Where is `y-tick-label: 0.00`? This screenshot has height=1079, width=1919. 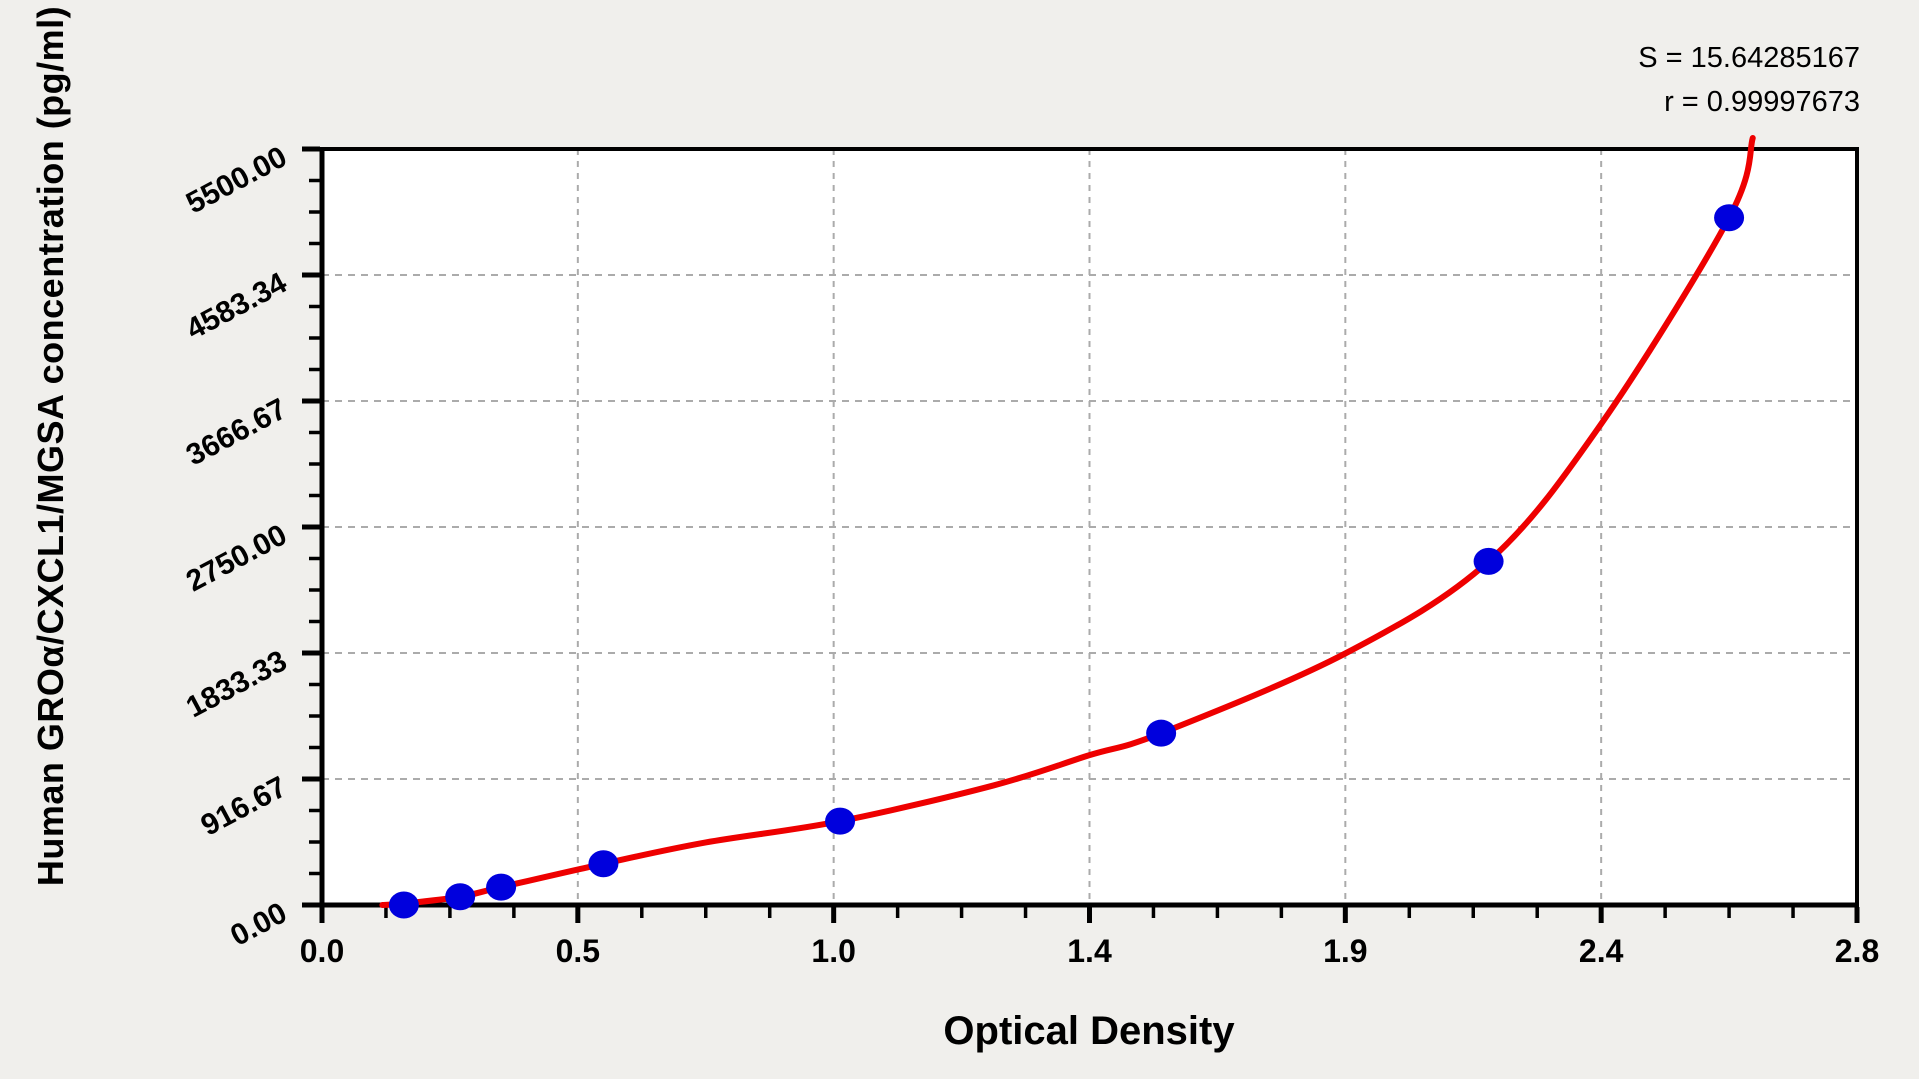 y-tick-label: 0.00 is located at coordinates (258, 924).